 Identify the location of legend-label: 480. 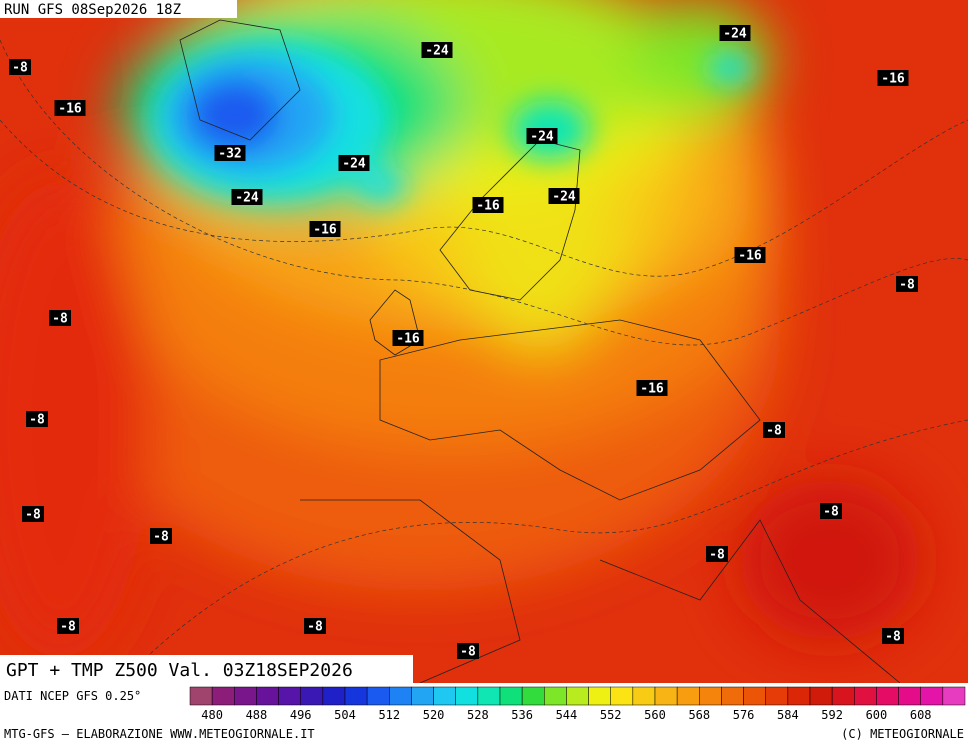
(212, 715).